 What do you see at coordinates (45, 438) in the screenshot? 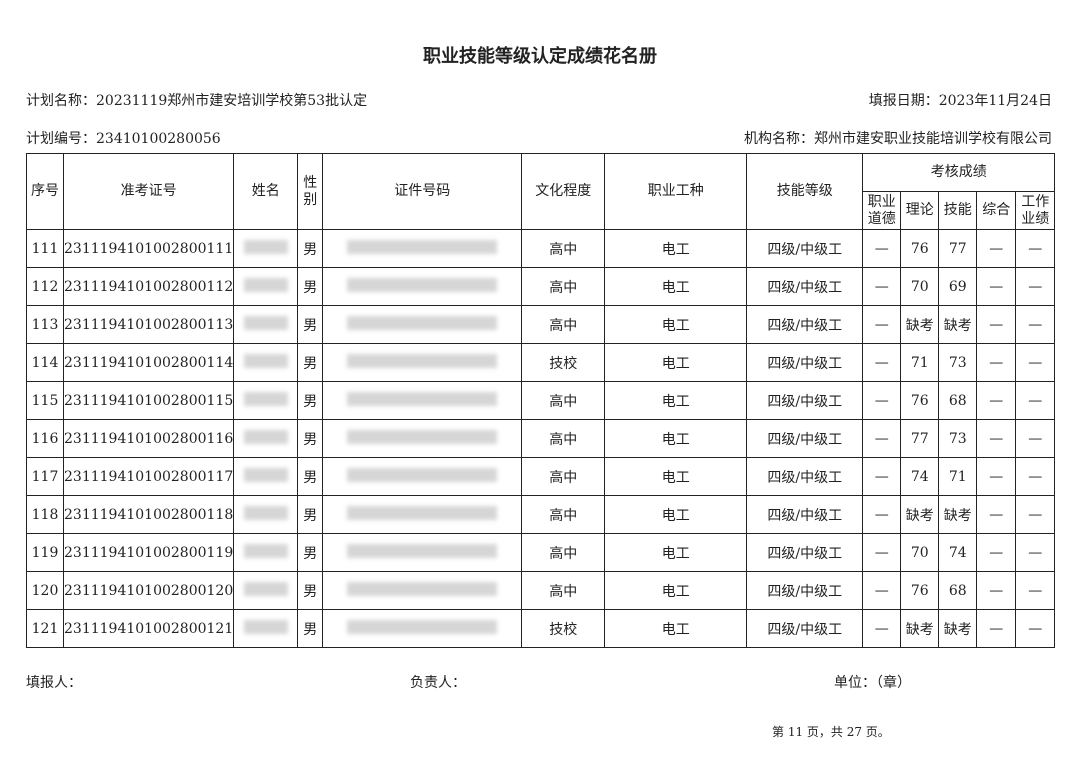
I see `cell-seq: 116` at bounding box center [45, 438].